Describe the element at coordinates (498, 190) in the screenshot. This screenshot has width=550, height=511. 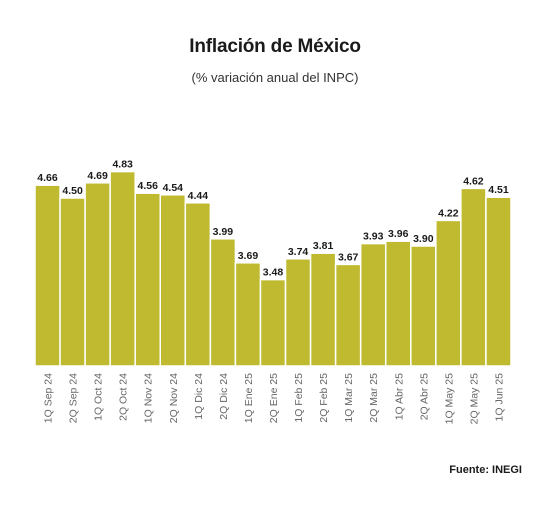
I see `value-label-18: 4.51` at that location.